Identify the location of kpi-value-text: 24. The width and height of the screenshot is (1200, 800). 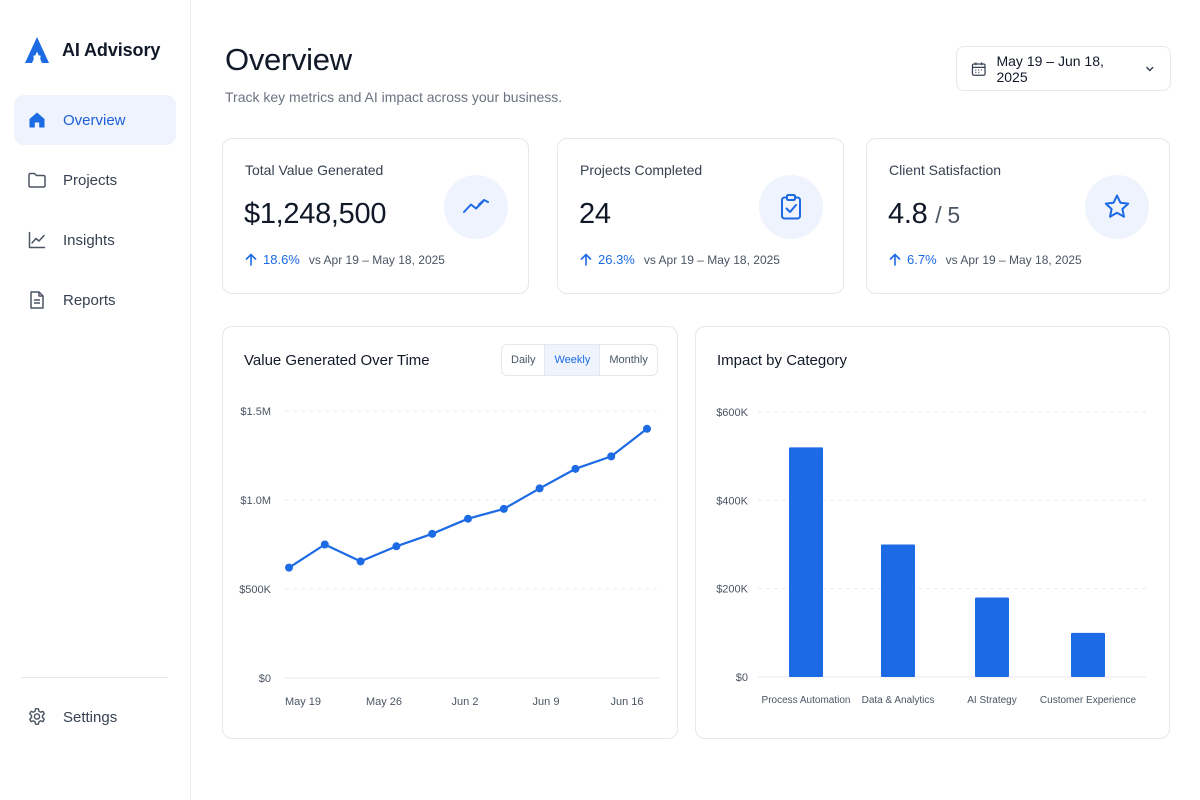
(595, 214).